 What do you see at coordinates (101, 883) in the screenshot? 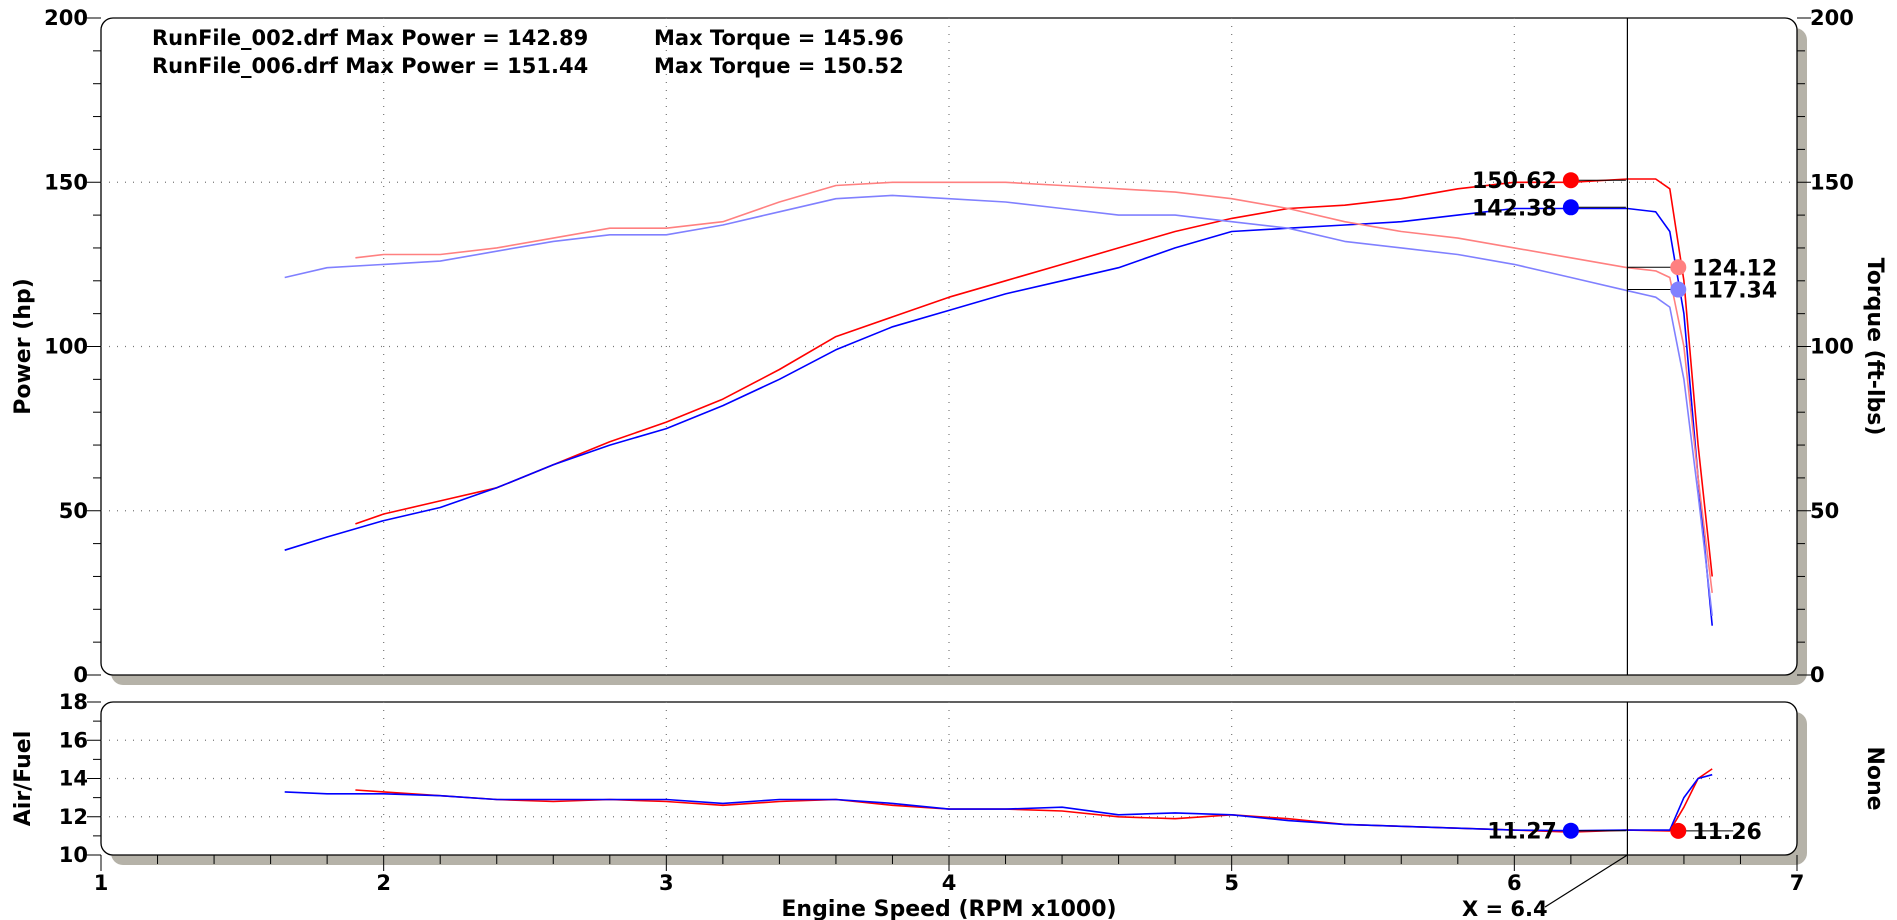
I see `x-tick-label: 1` at bounding box center [101, 883].